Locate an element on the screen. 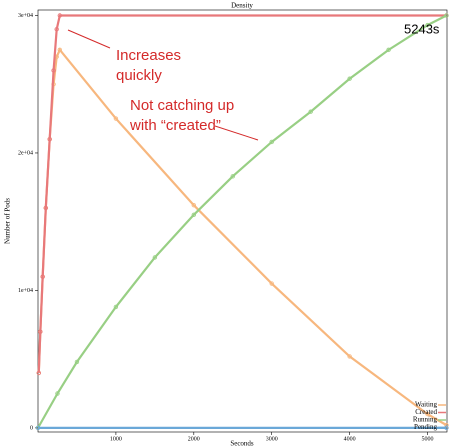  y-tick-label: 0 is located at coordinates (31, 428).